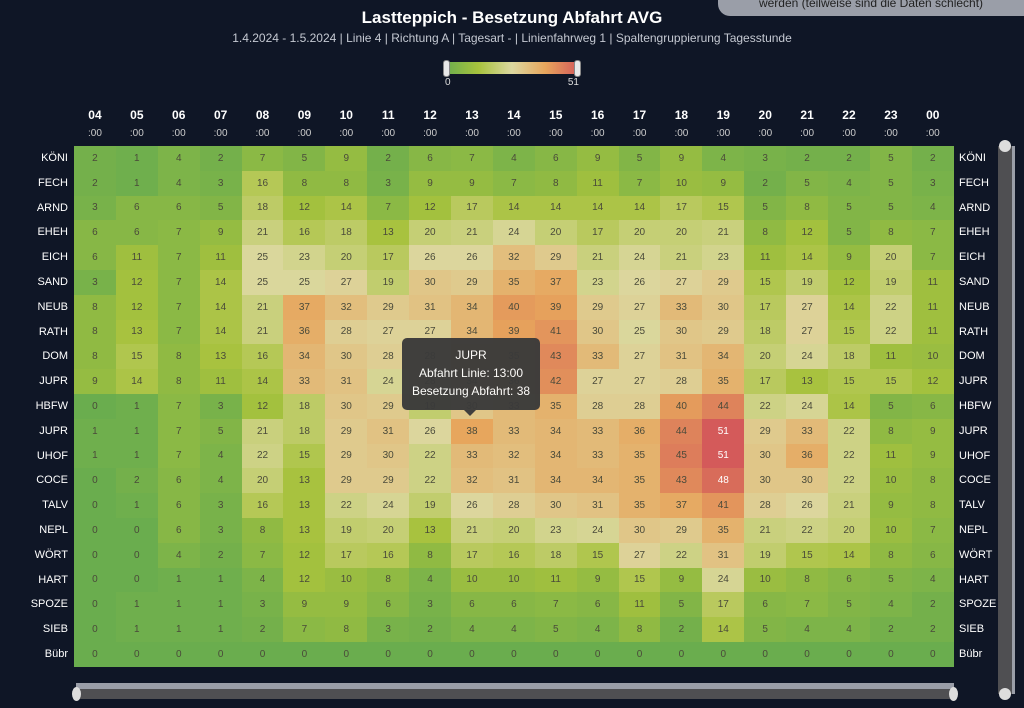  What do you see at coordinates (723, 233) in the screenshot?
I see `heatmap-cell: 21` at bounding box center [723, 233].